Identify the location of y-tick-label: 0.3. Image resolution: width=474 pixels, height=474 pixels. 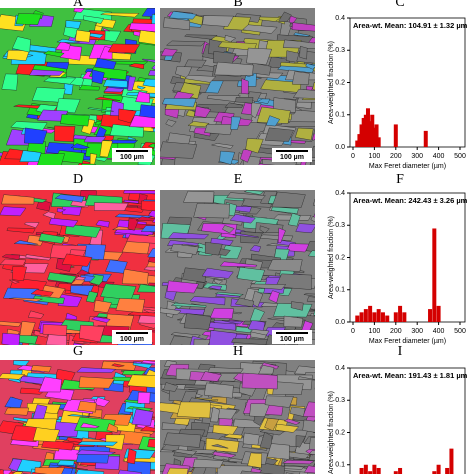
(340, 50).